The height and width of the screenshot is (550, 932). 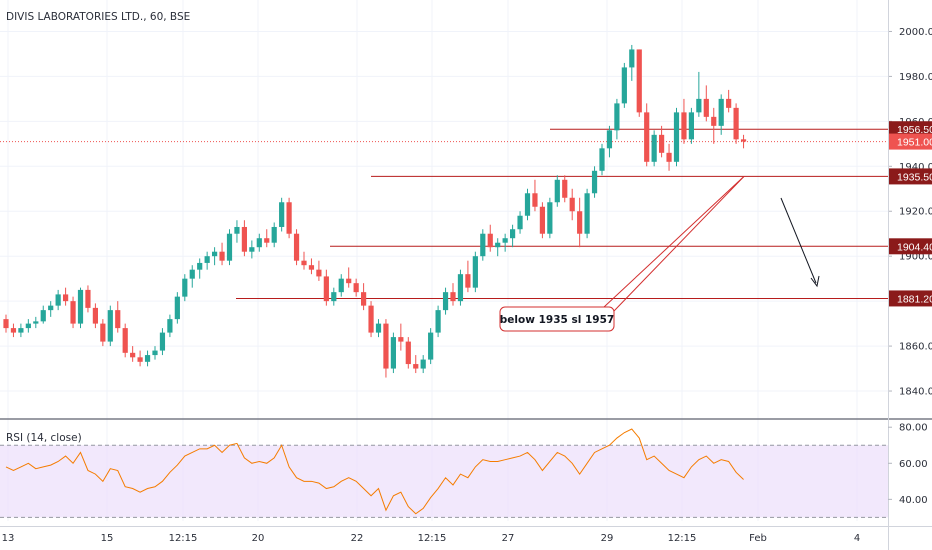 What do you see at coordinates (915, 167) in the screenshot?
I see `y-tick-label: 1940.00` at bounding box center [915, 167].